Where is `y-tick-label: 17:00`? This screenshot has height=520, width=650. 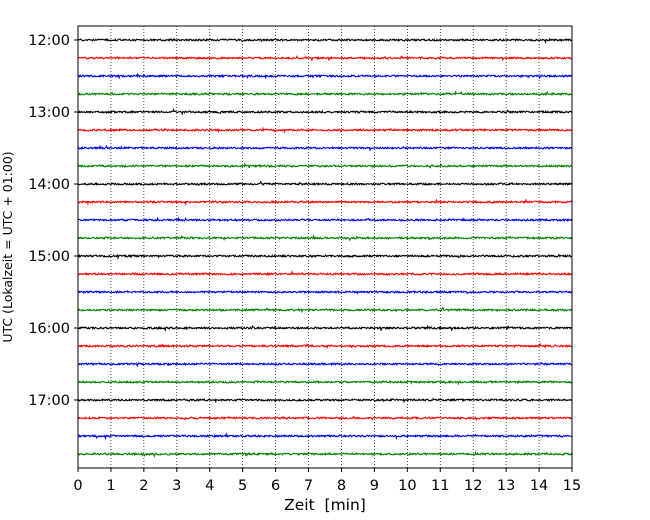
y-tick-label: 17:00 is located at coordinates (49, 401).